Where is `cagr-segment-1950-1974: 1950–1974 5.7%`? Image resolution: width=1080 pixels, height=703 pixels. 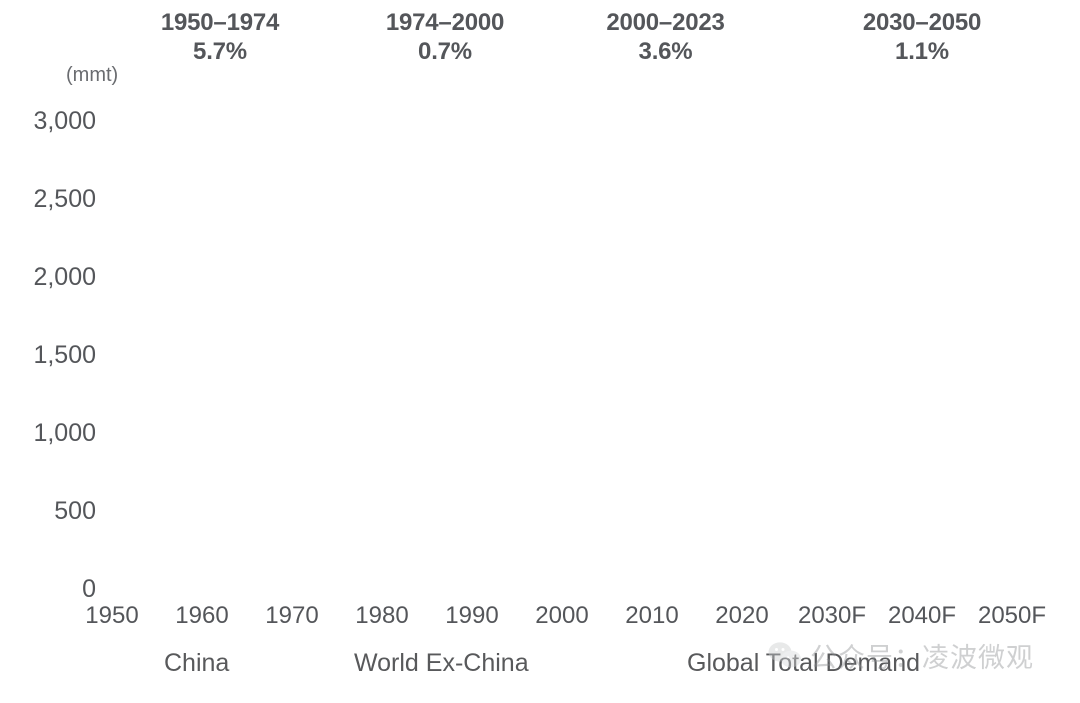
cagr-segment-1950-1974: 1950–1974 5.7% is located at coordinates (220, 37).